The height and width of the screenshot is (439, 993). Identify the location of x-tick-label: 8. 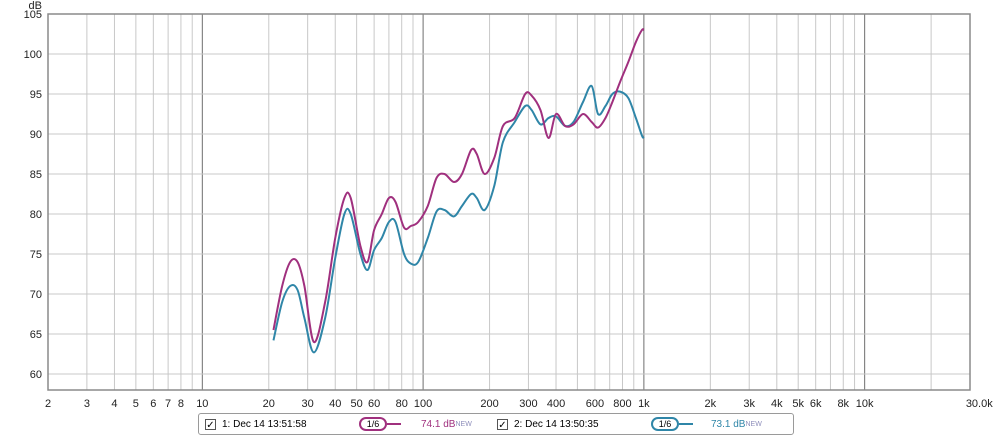
(181, 404).